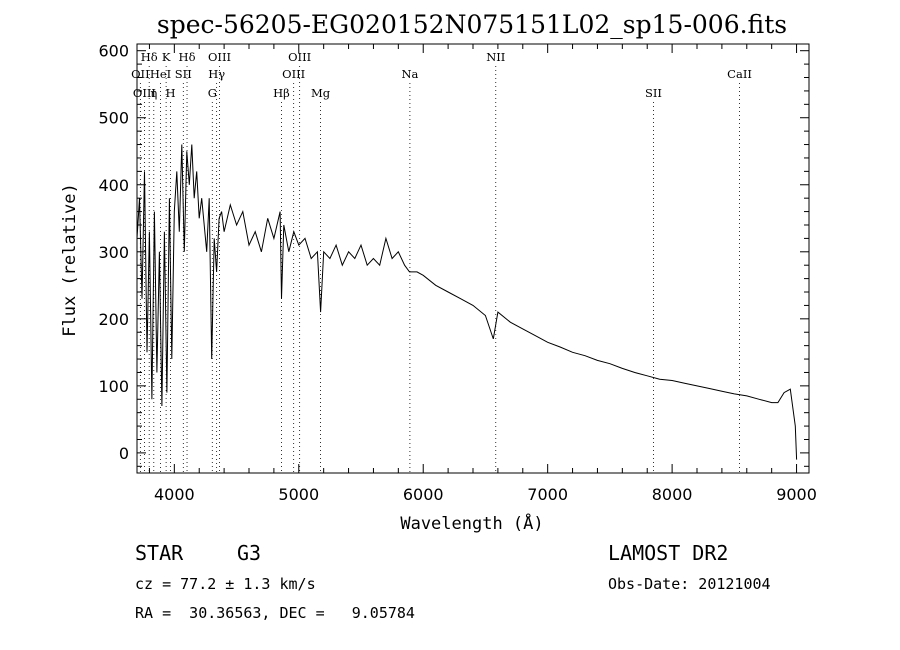 The width and height of the screenshot is (900, 650). I want to click on y-tick-label: 500, so click(113, 118).